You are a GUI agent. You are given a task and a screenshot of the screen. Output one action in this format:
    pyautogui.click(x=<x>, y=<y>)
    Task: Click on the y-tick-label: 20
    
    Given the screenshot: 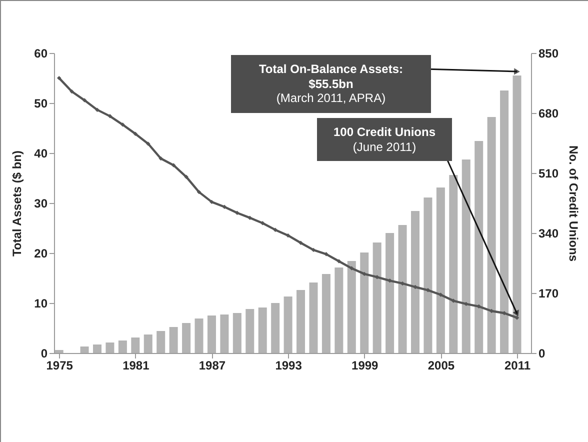 What is the action you would take?
    pyautogui.click(x=41, y=253)
    